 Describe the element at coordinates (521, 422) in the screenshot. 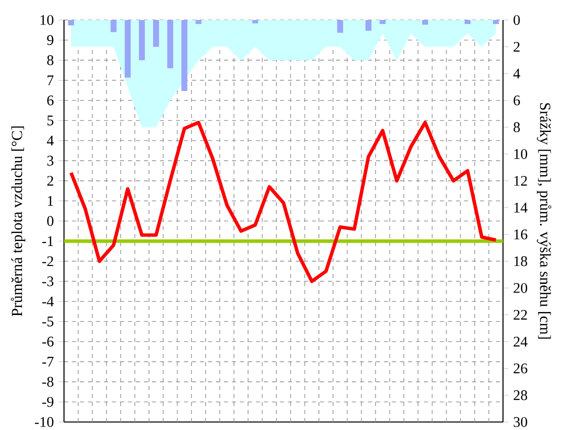

I see `y2-tick-label: 30` at that location.